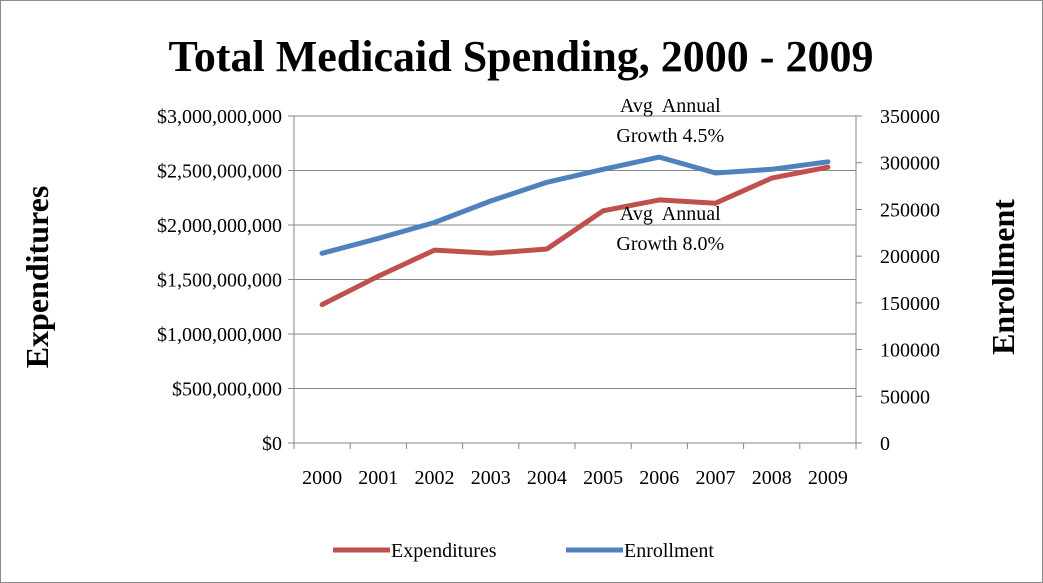 The image size is (1043, 583). What do you see at coordinates (435, 478) in the screenshot?
I see `x-axis-tick-label: 2002` at bounding box center [435, 478].